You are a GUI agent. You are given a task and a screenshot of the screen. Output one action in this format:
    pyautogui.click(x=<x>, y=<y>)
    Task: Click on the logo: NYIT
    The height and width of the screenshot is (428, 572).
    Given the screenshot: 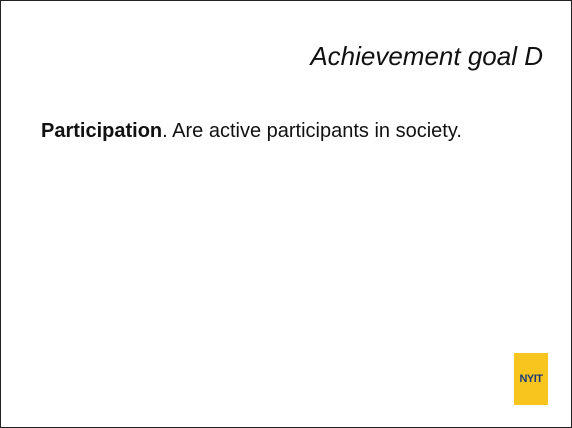 What is the action you would take?
    pyautogui.click(x=531, y=379)
    